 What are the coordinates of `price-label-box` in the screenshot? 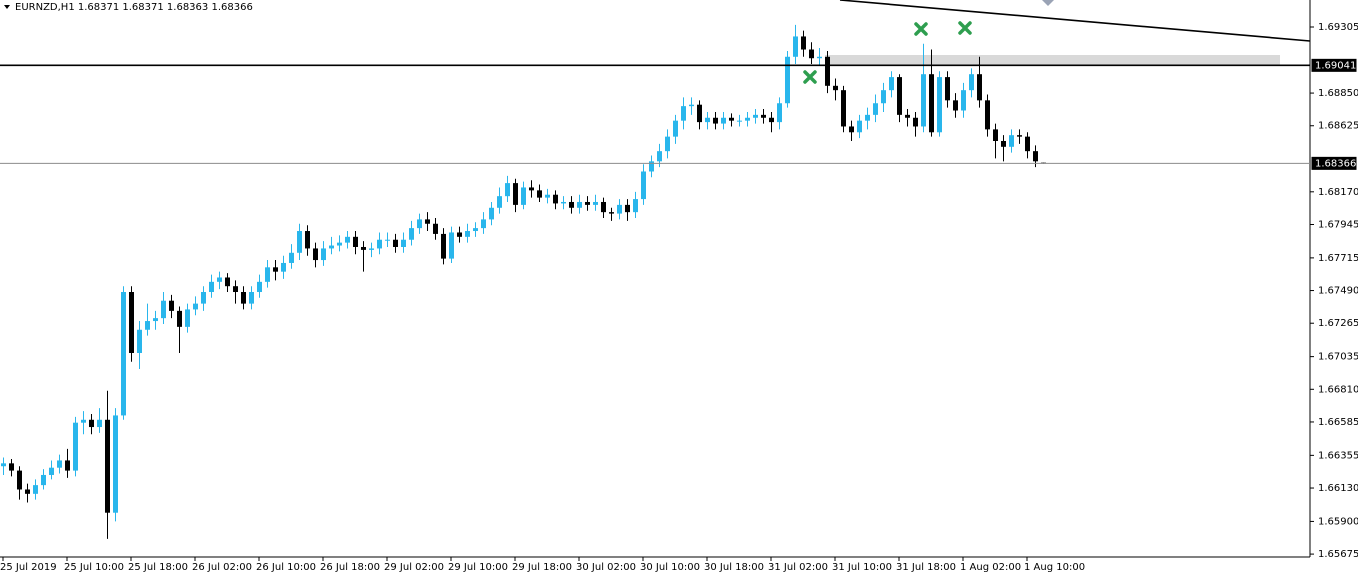 It's located at (1334, 65).